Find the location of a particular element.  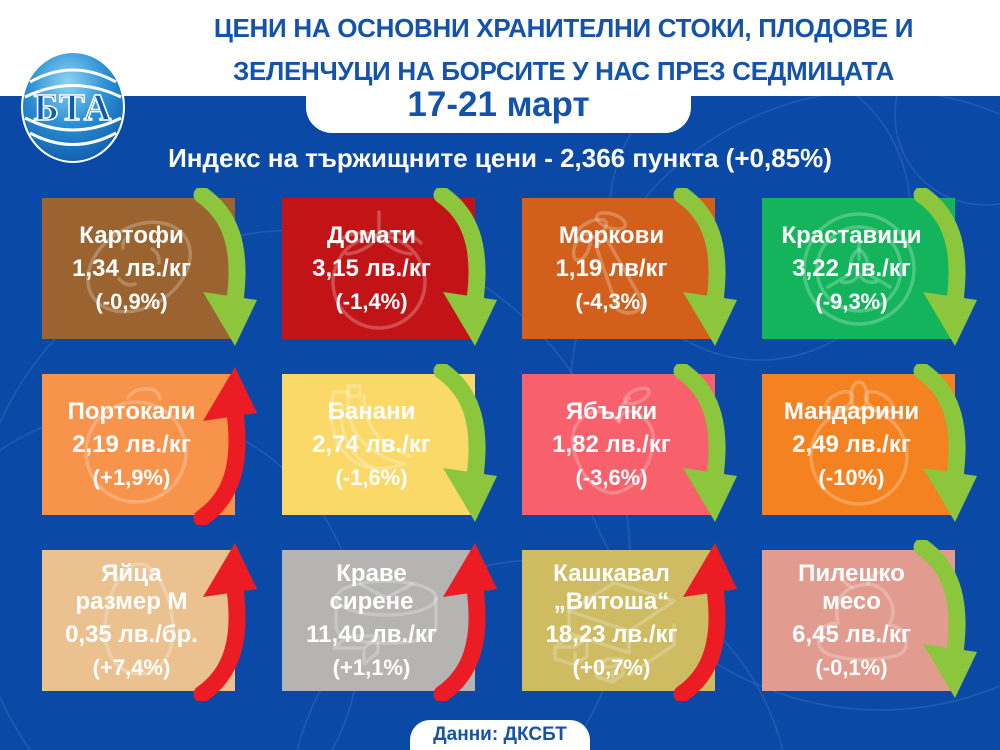

product-change: (-10%) is located at coordinates (851, 477).